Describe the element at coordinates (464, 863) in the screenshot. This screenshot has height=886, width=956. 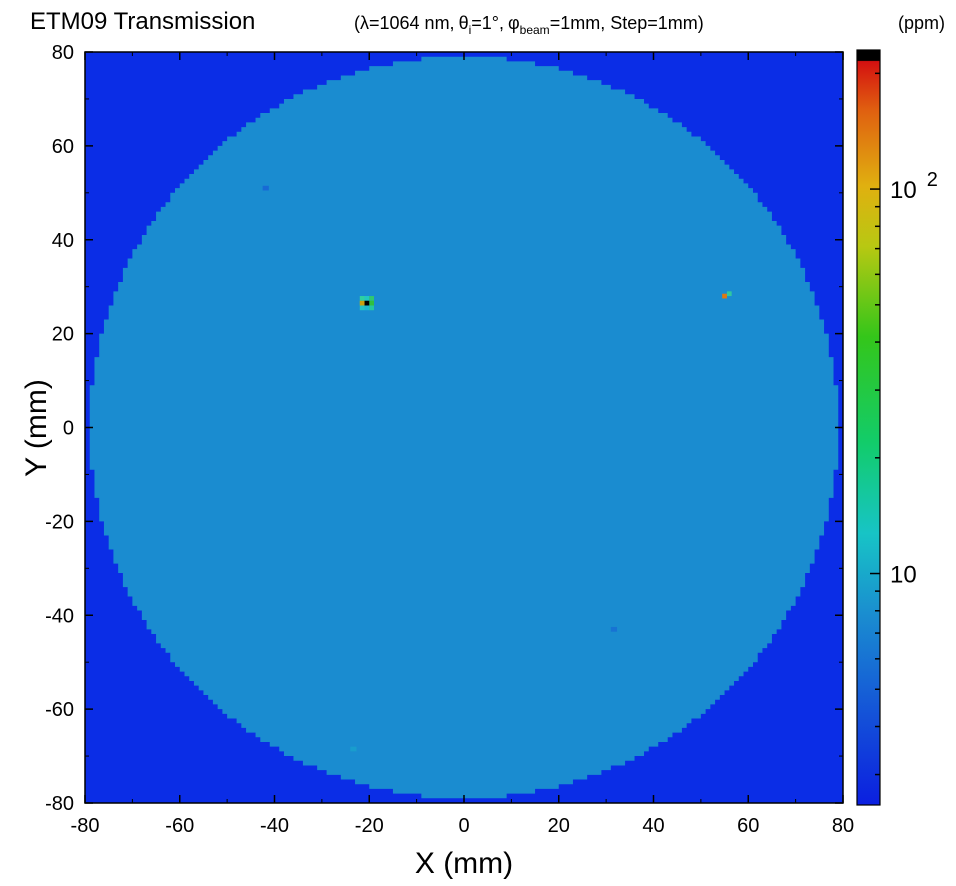
I see `x-axis-label: X (mm)` at that location.